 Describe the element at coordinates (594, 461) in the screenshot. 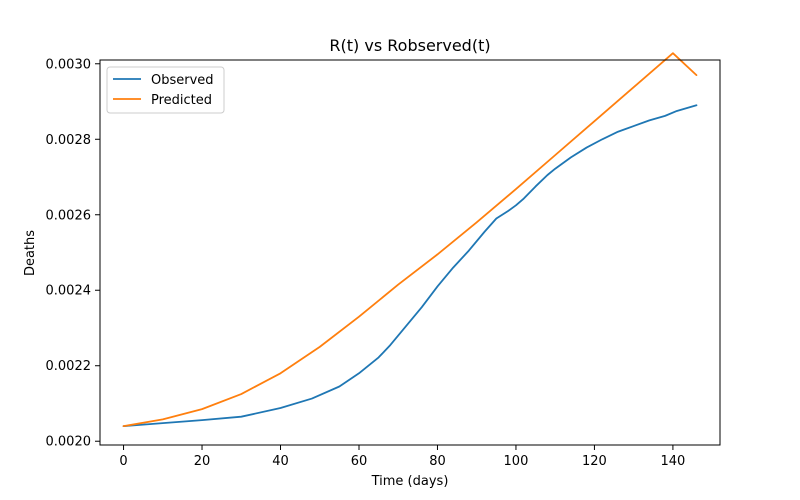

I see `x-tick-label: 120` at that location.